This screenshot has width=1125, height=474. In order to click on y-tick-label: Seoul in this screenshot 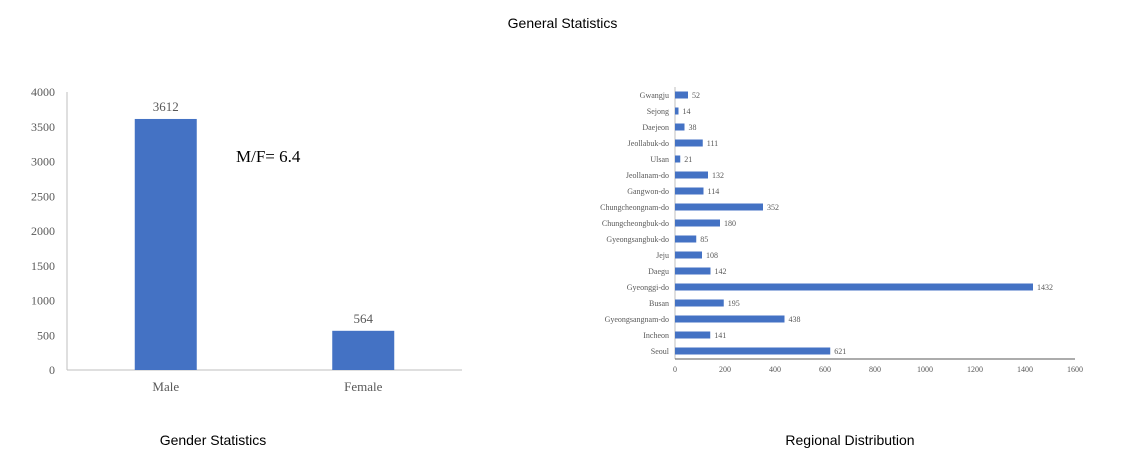, I will do `click(660, 351)`.